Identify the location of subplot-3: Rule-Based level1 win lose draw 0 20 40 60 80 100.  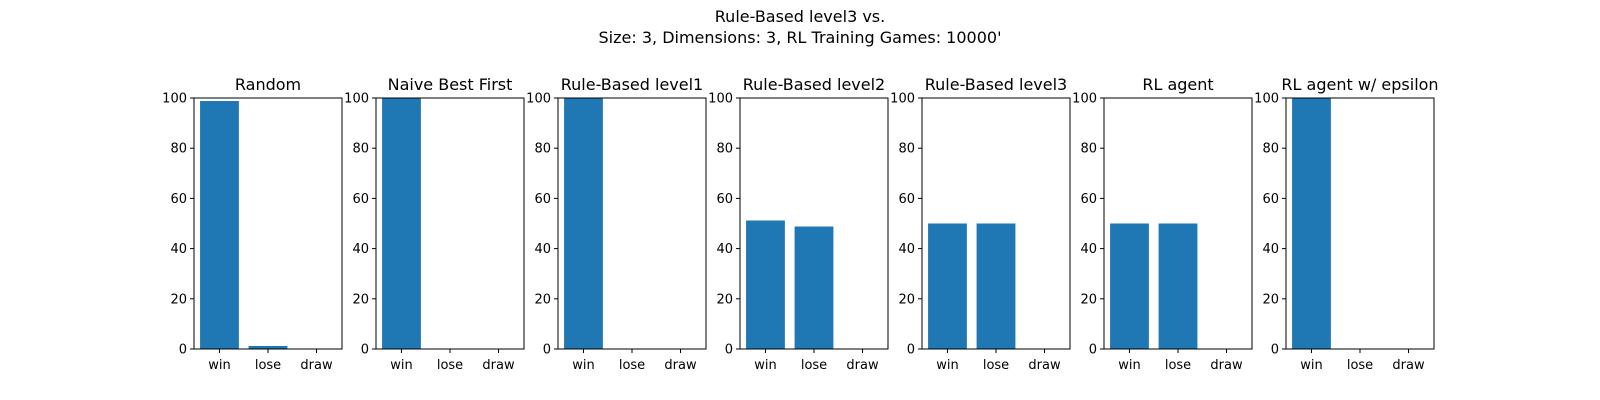
(616, 224).